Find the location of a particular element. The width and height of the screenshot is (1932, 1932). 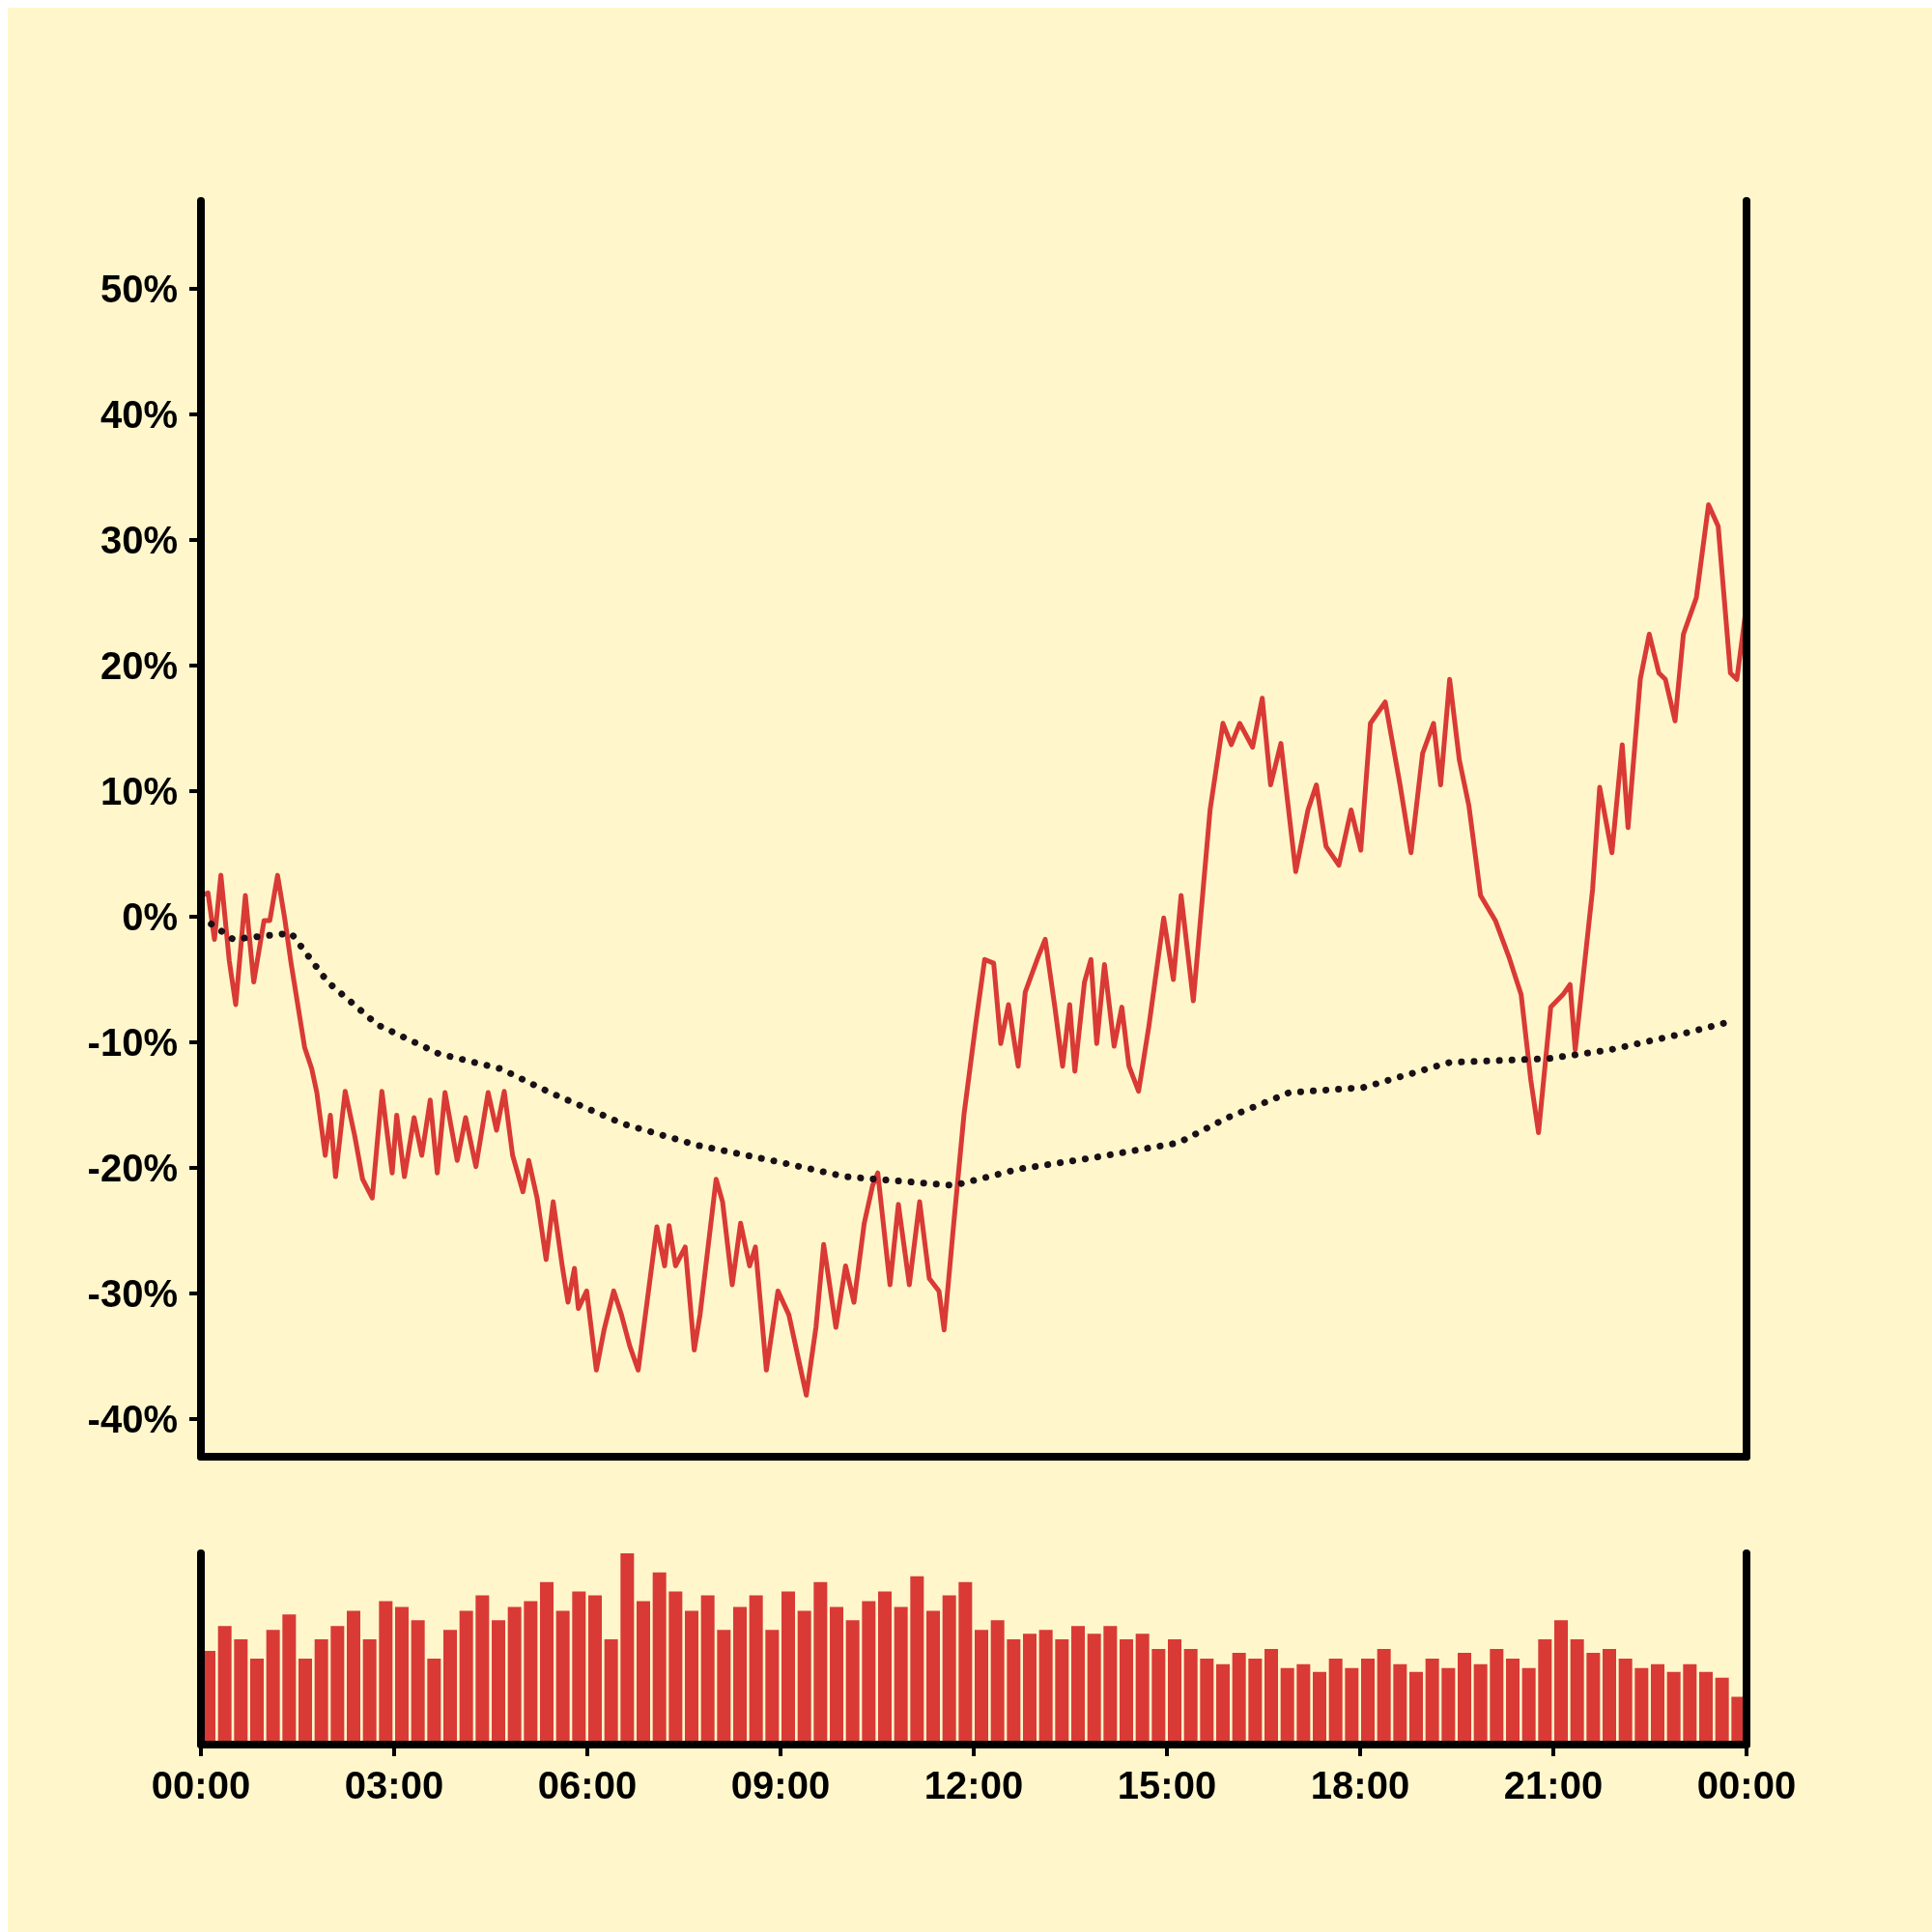

y-tick-label: 30% is located at coordinates (138, 540).